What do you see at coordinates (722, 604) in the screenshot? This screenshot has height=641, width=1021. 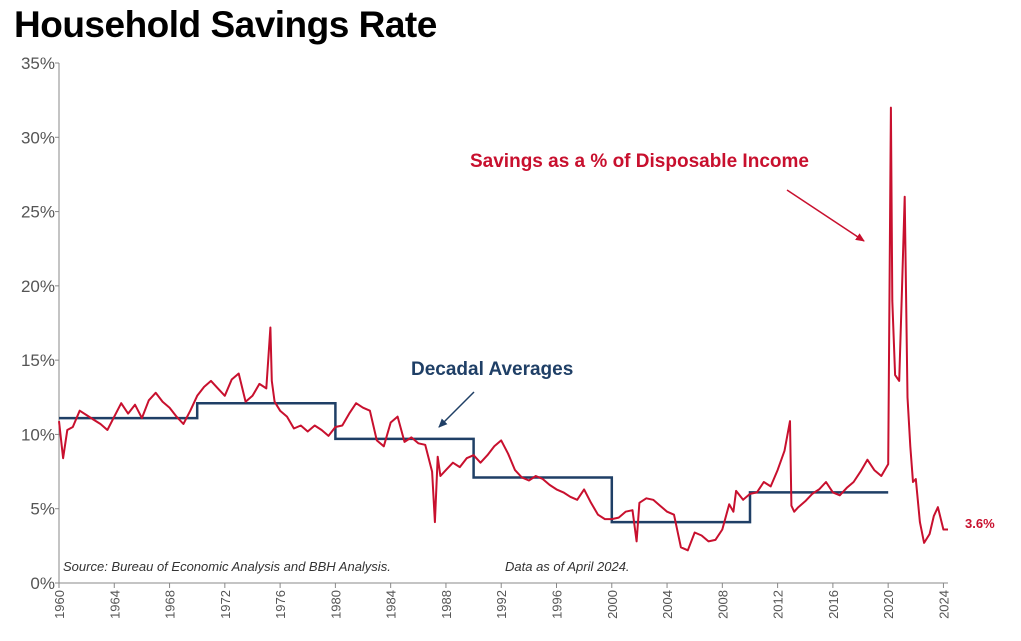 I see `x-tick-label: 2008` at bounding box center [722, 604].